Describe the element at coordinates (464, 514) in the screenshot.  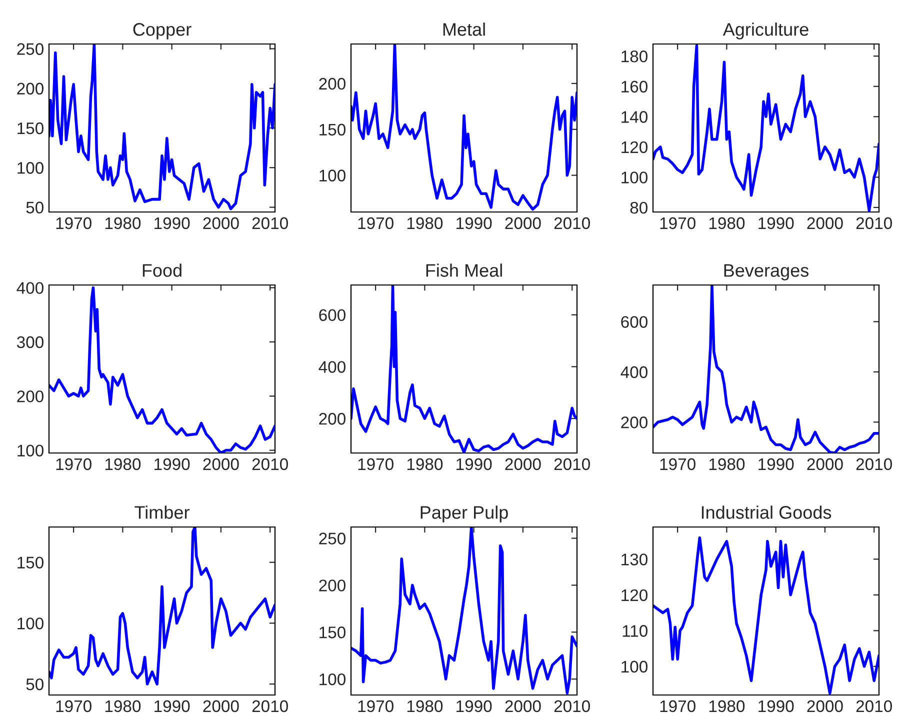
I see `chart-title: Paper Pulp` at that location.